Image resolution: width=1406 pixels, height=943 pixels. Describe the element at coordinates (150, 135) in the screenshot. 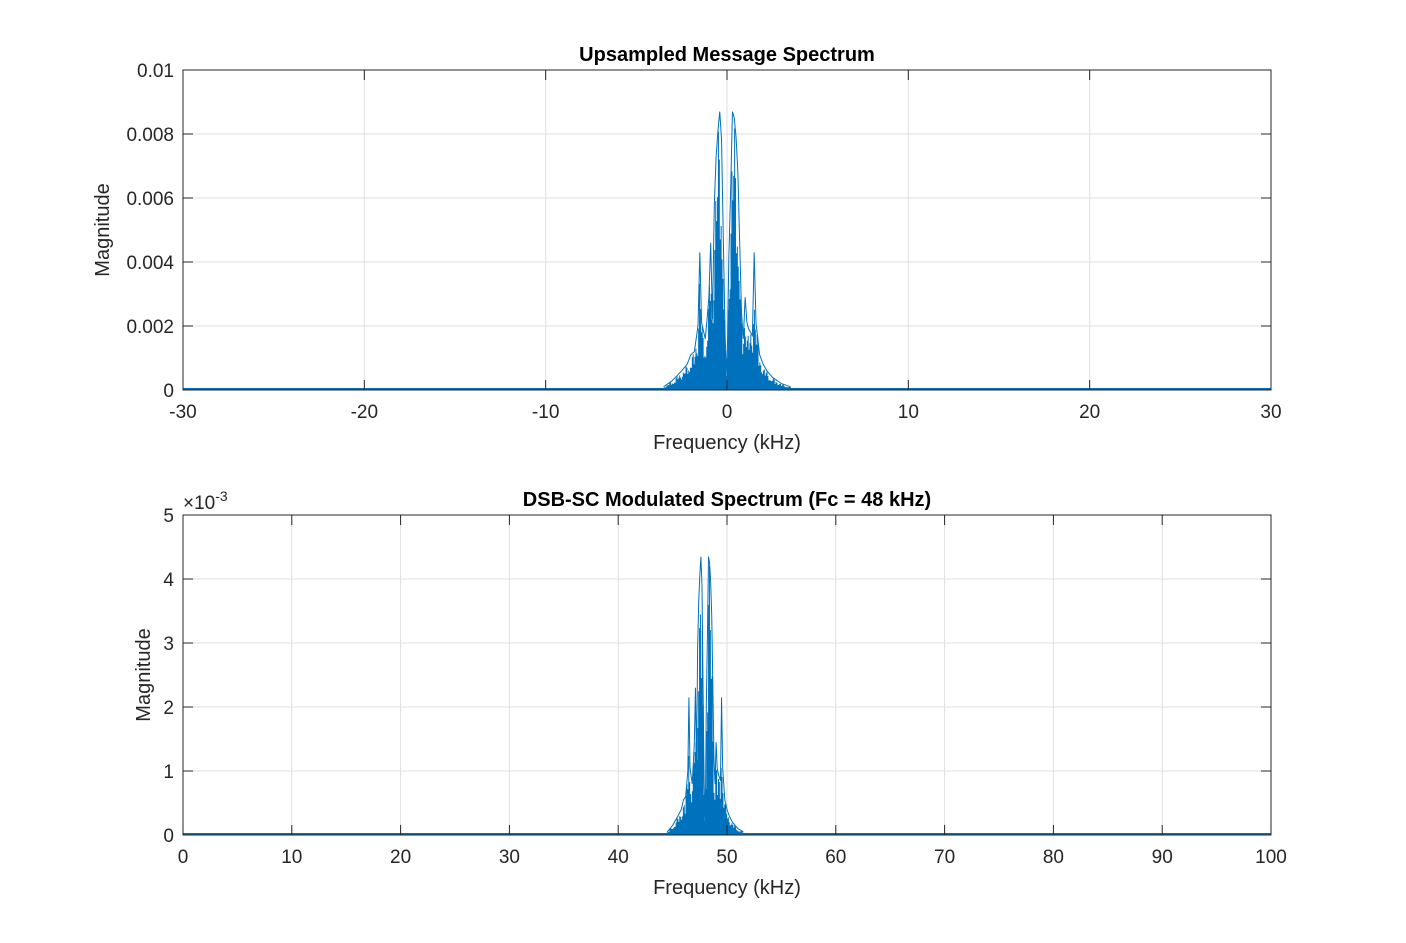

I see `y-tick-label: 0.008` at that location.